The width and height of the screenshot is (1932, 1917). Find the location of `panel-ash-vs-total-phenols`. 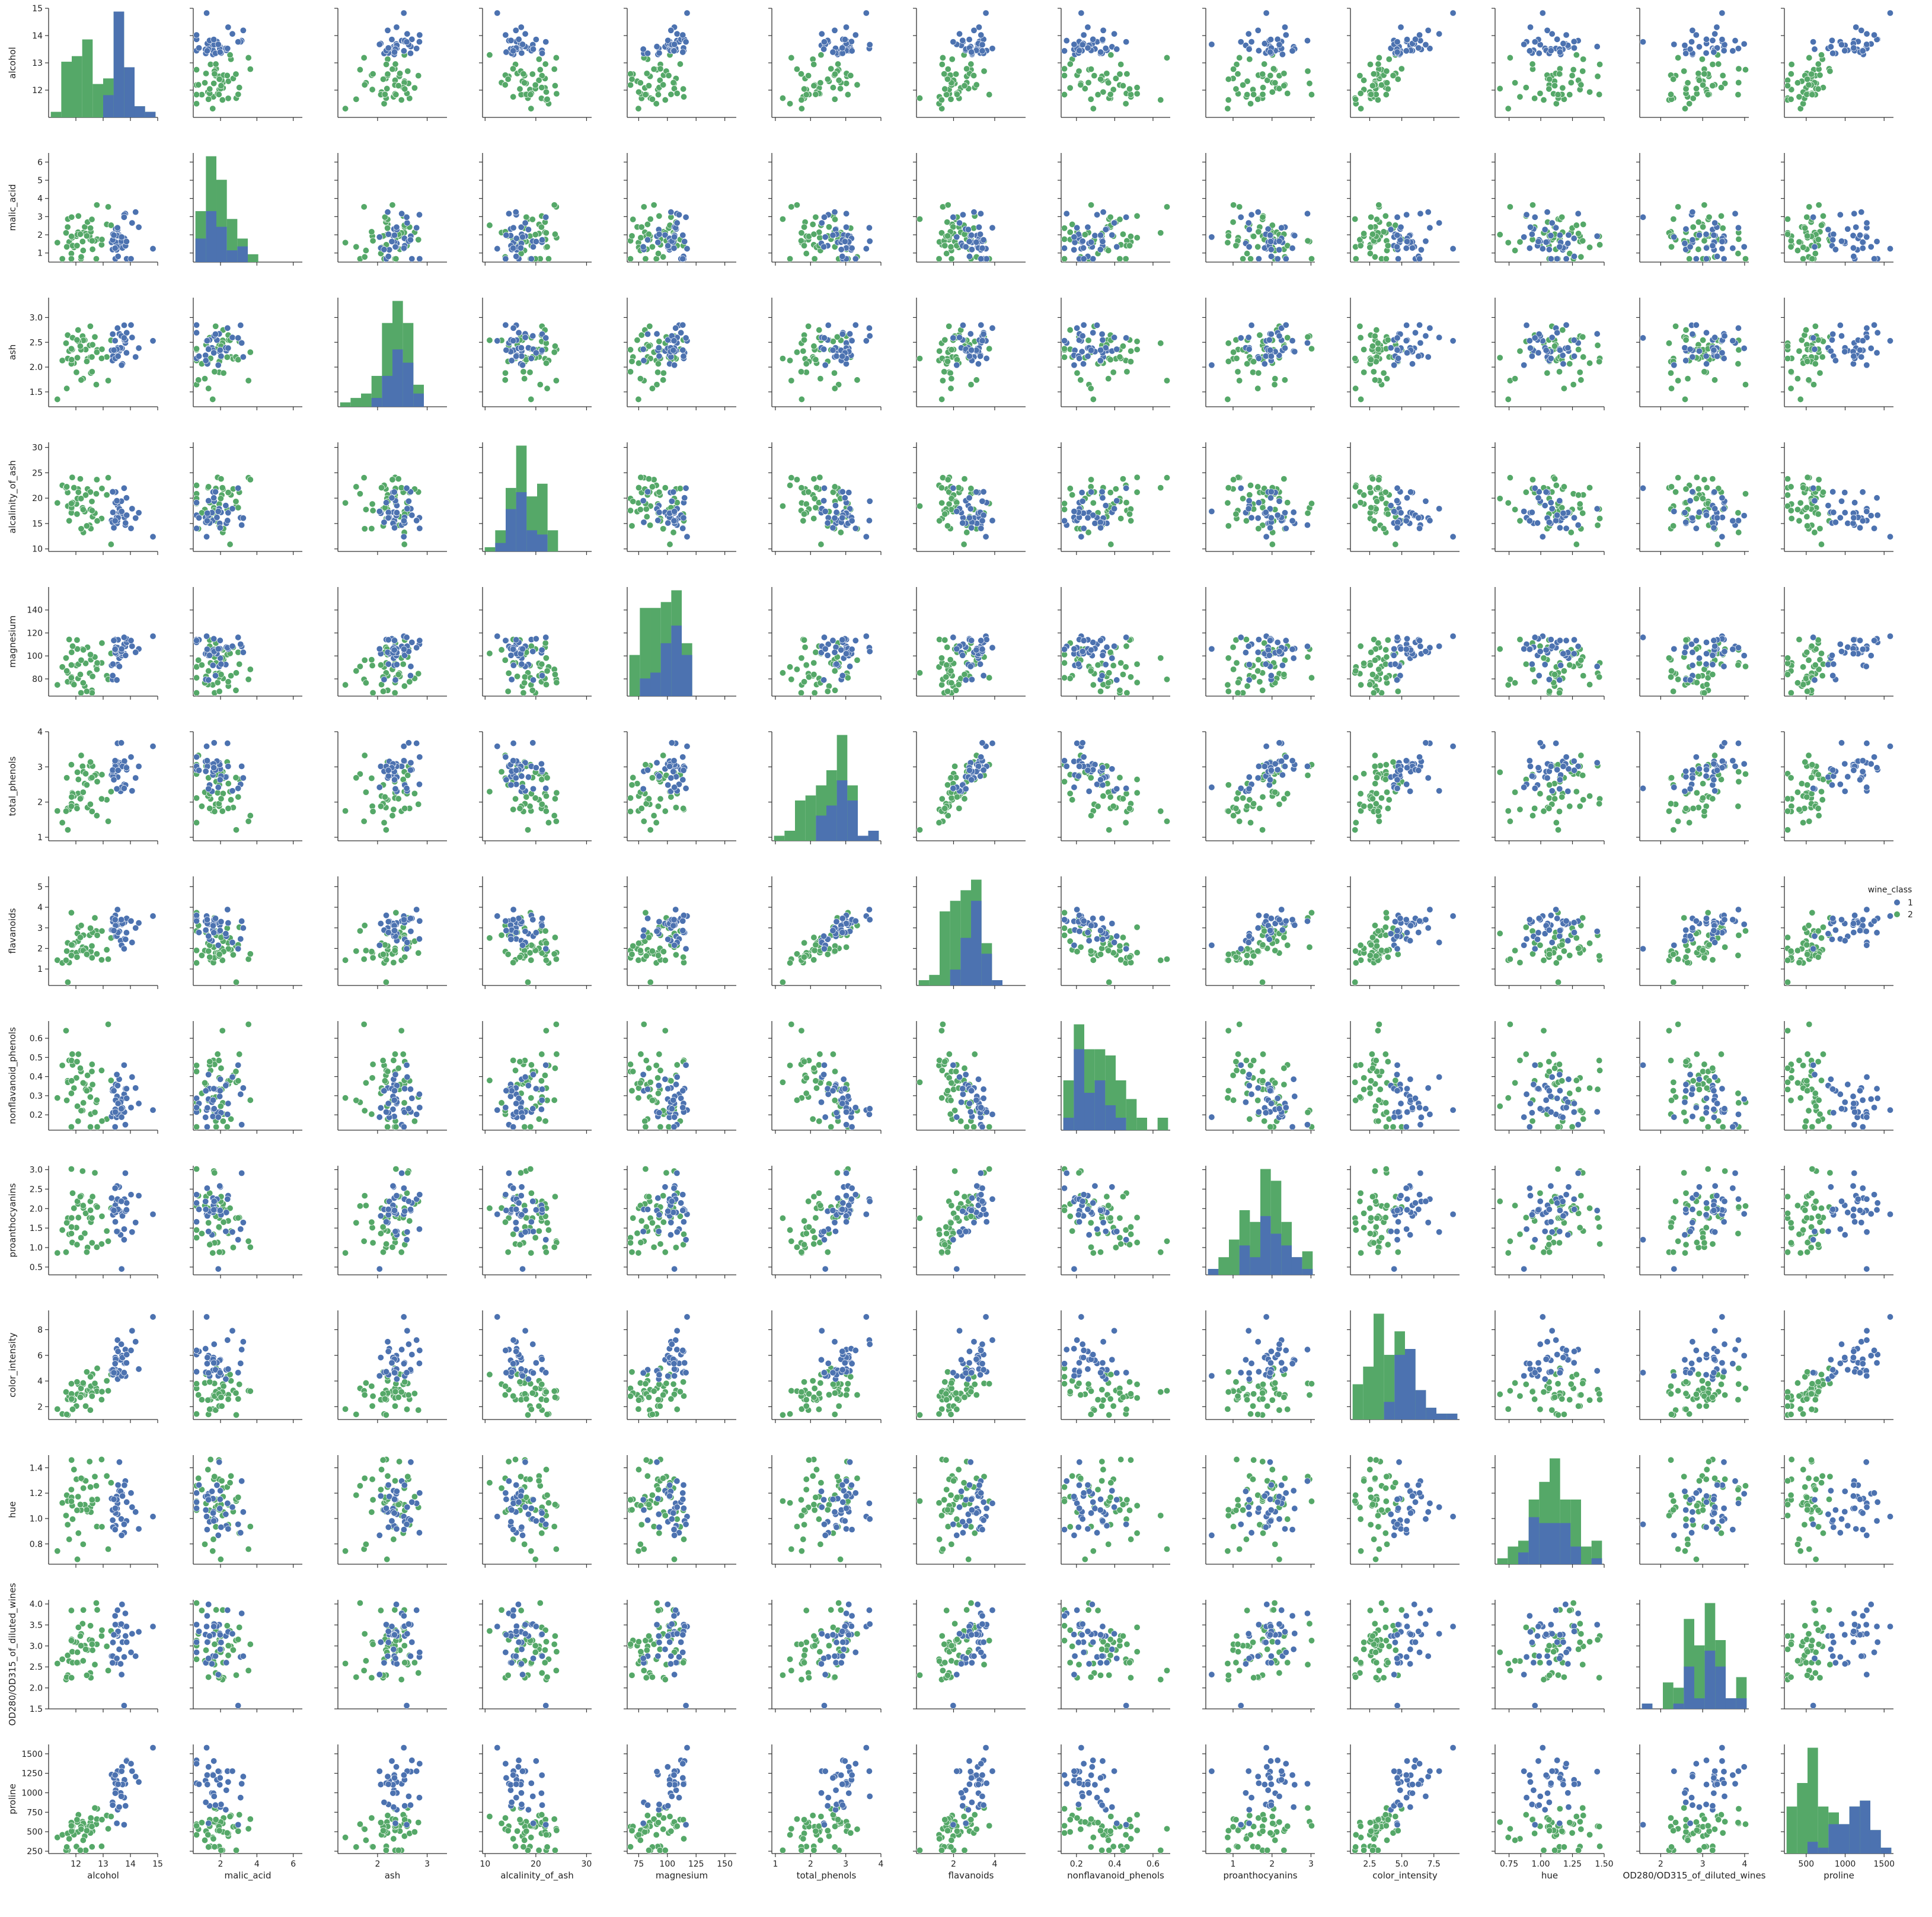

panel-ash-vs-total-phenols is located at coordinates (825, 354).